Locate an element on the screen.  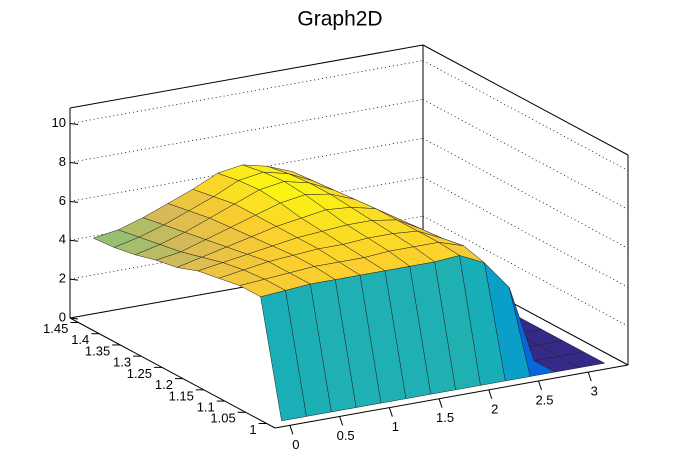
x-tick-label: 0.5 is located at coordinates (346, 435).